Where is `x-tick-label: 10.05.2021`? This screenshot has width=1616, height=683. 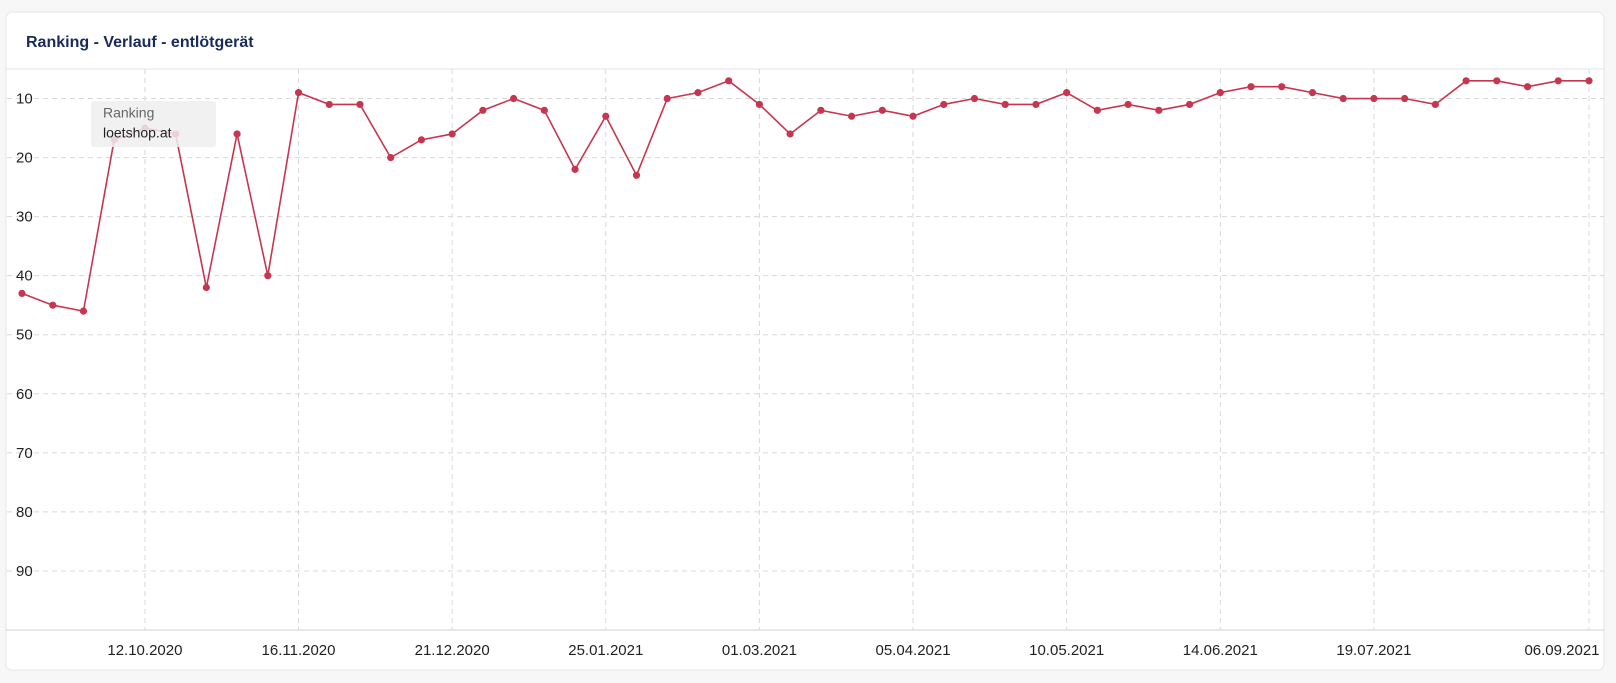 x-tick-label: 10.05.2021 is located at coordinates (1066, 650).